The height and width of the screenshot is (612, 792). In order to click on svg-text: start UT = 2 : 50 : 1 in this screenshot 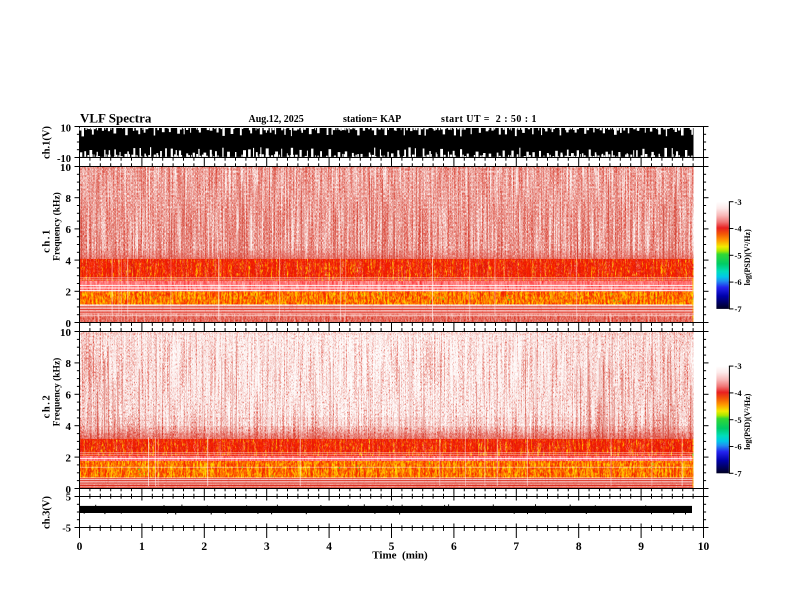, I will do `click(489, 119)`.